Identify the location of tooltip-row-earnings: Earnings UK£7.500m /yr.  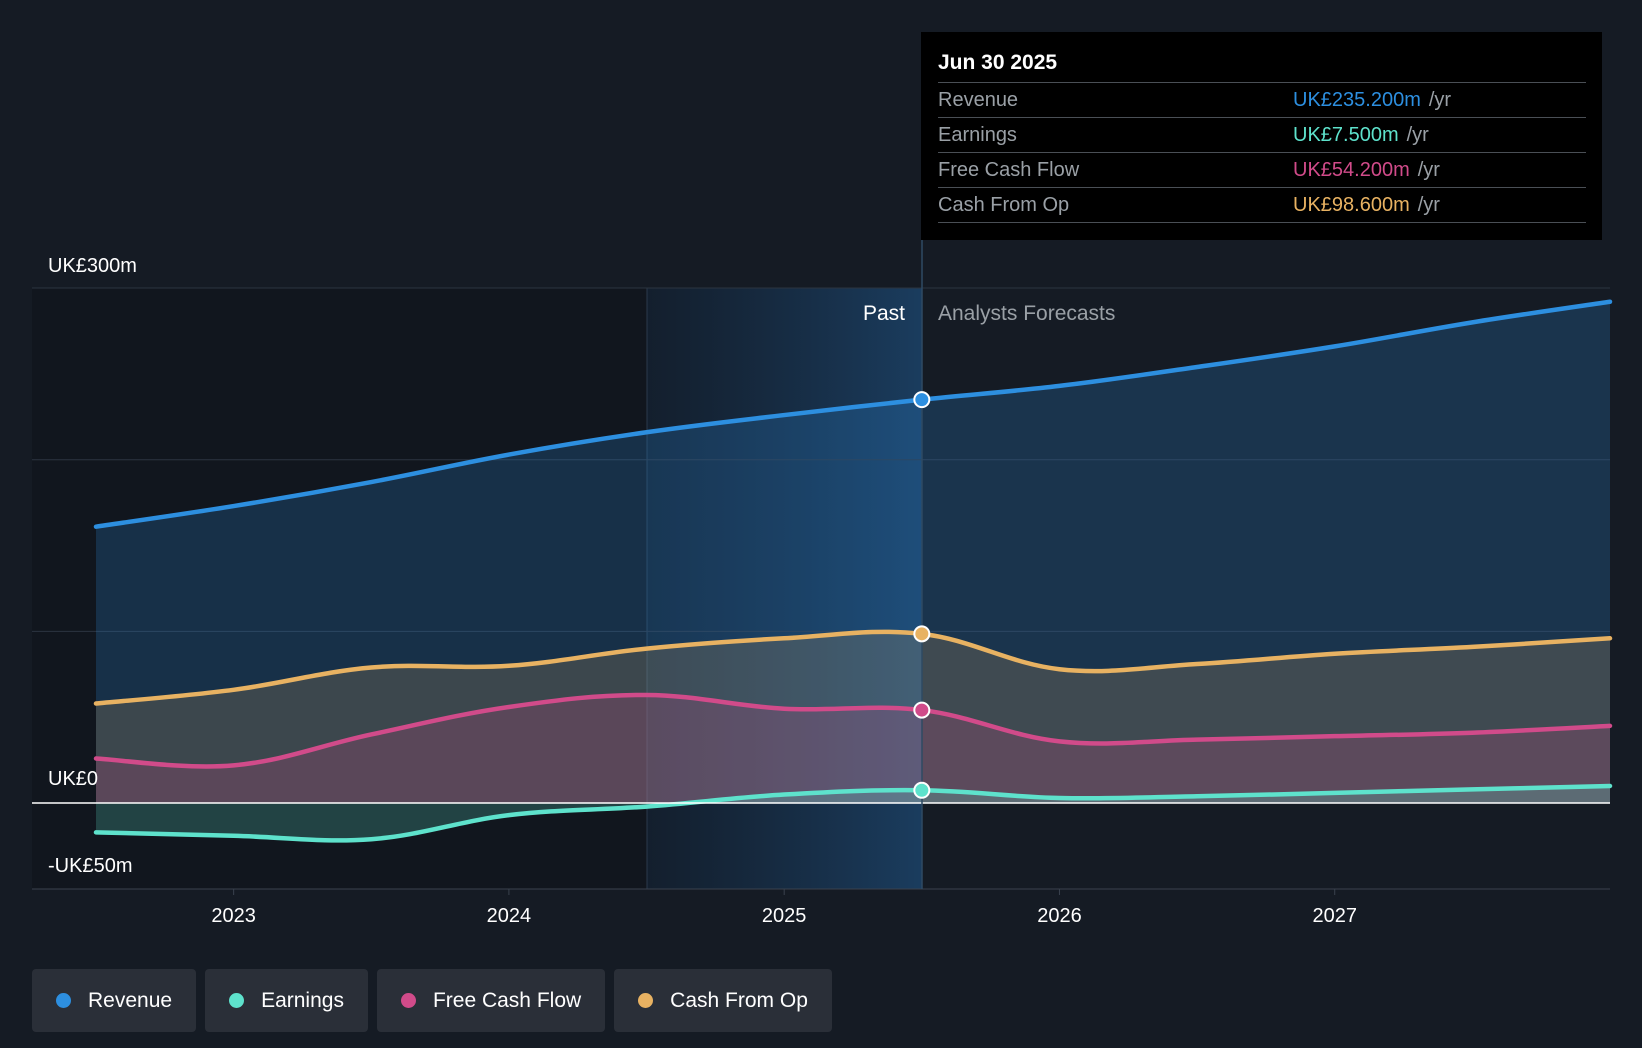
(1262, 134).